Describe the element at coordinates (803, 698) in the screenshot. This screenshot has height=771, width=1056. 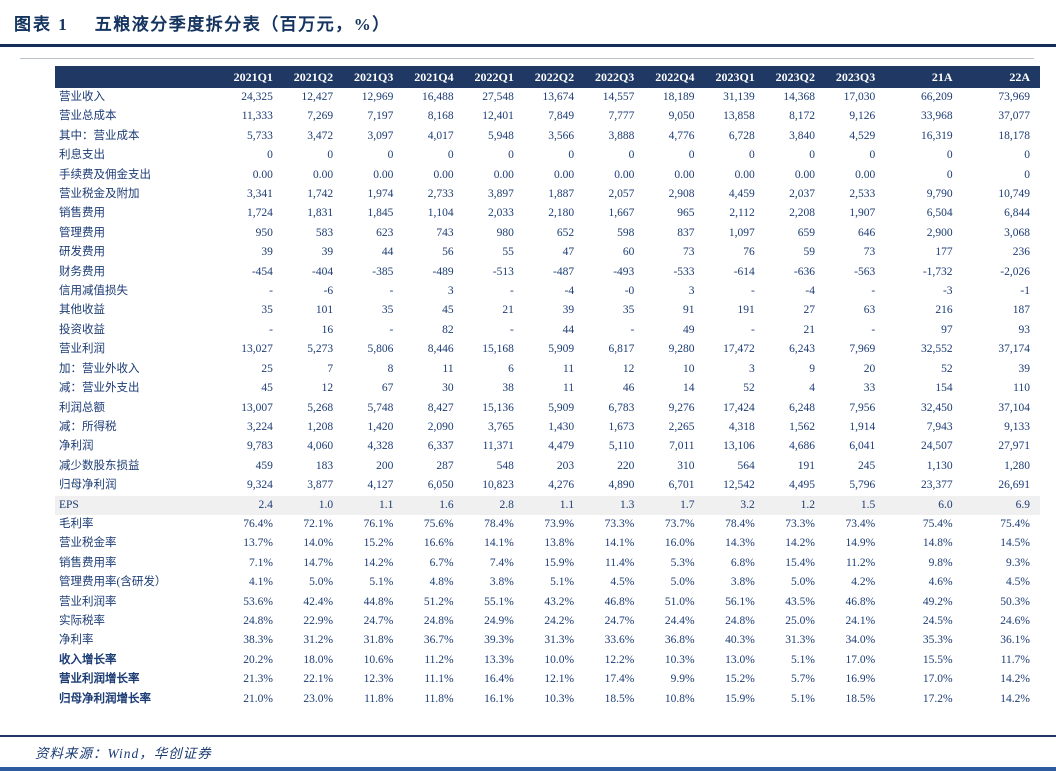
I see `table-cell: 5.1%` at that location.